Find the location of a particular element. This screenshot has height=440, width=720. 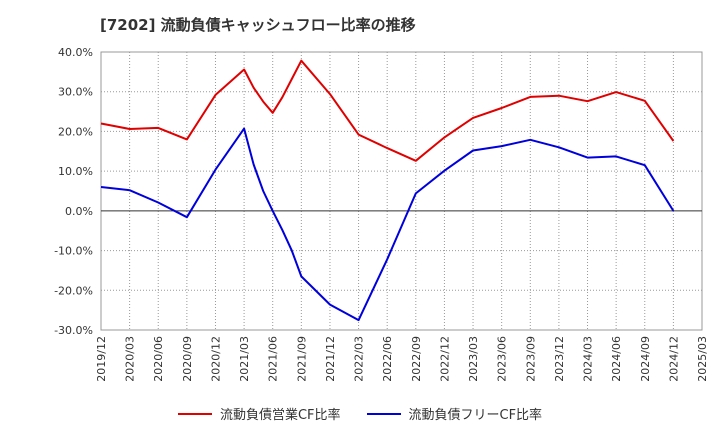

x-tick-label: 2023/03 is located at coordinates (473, 359).